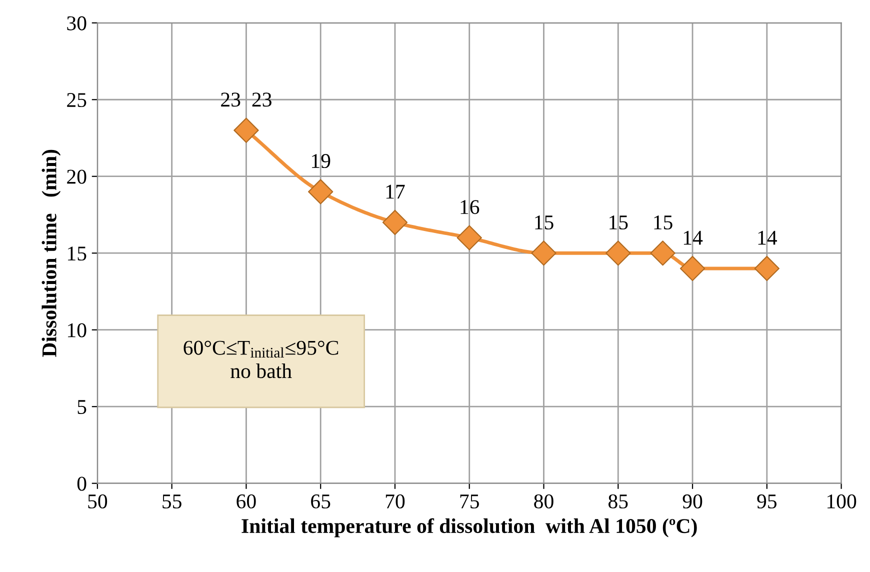  Describe the element at coordinates (320, 501) in the screenshot. I see `x-tick-label: 65` at that location.